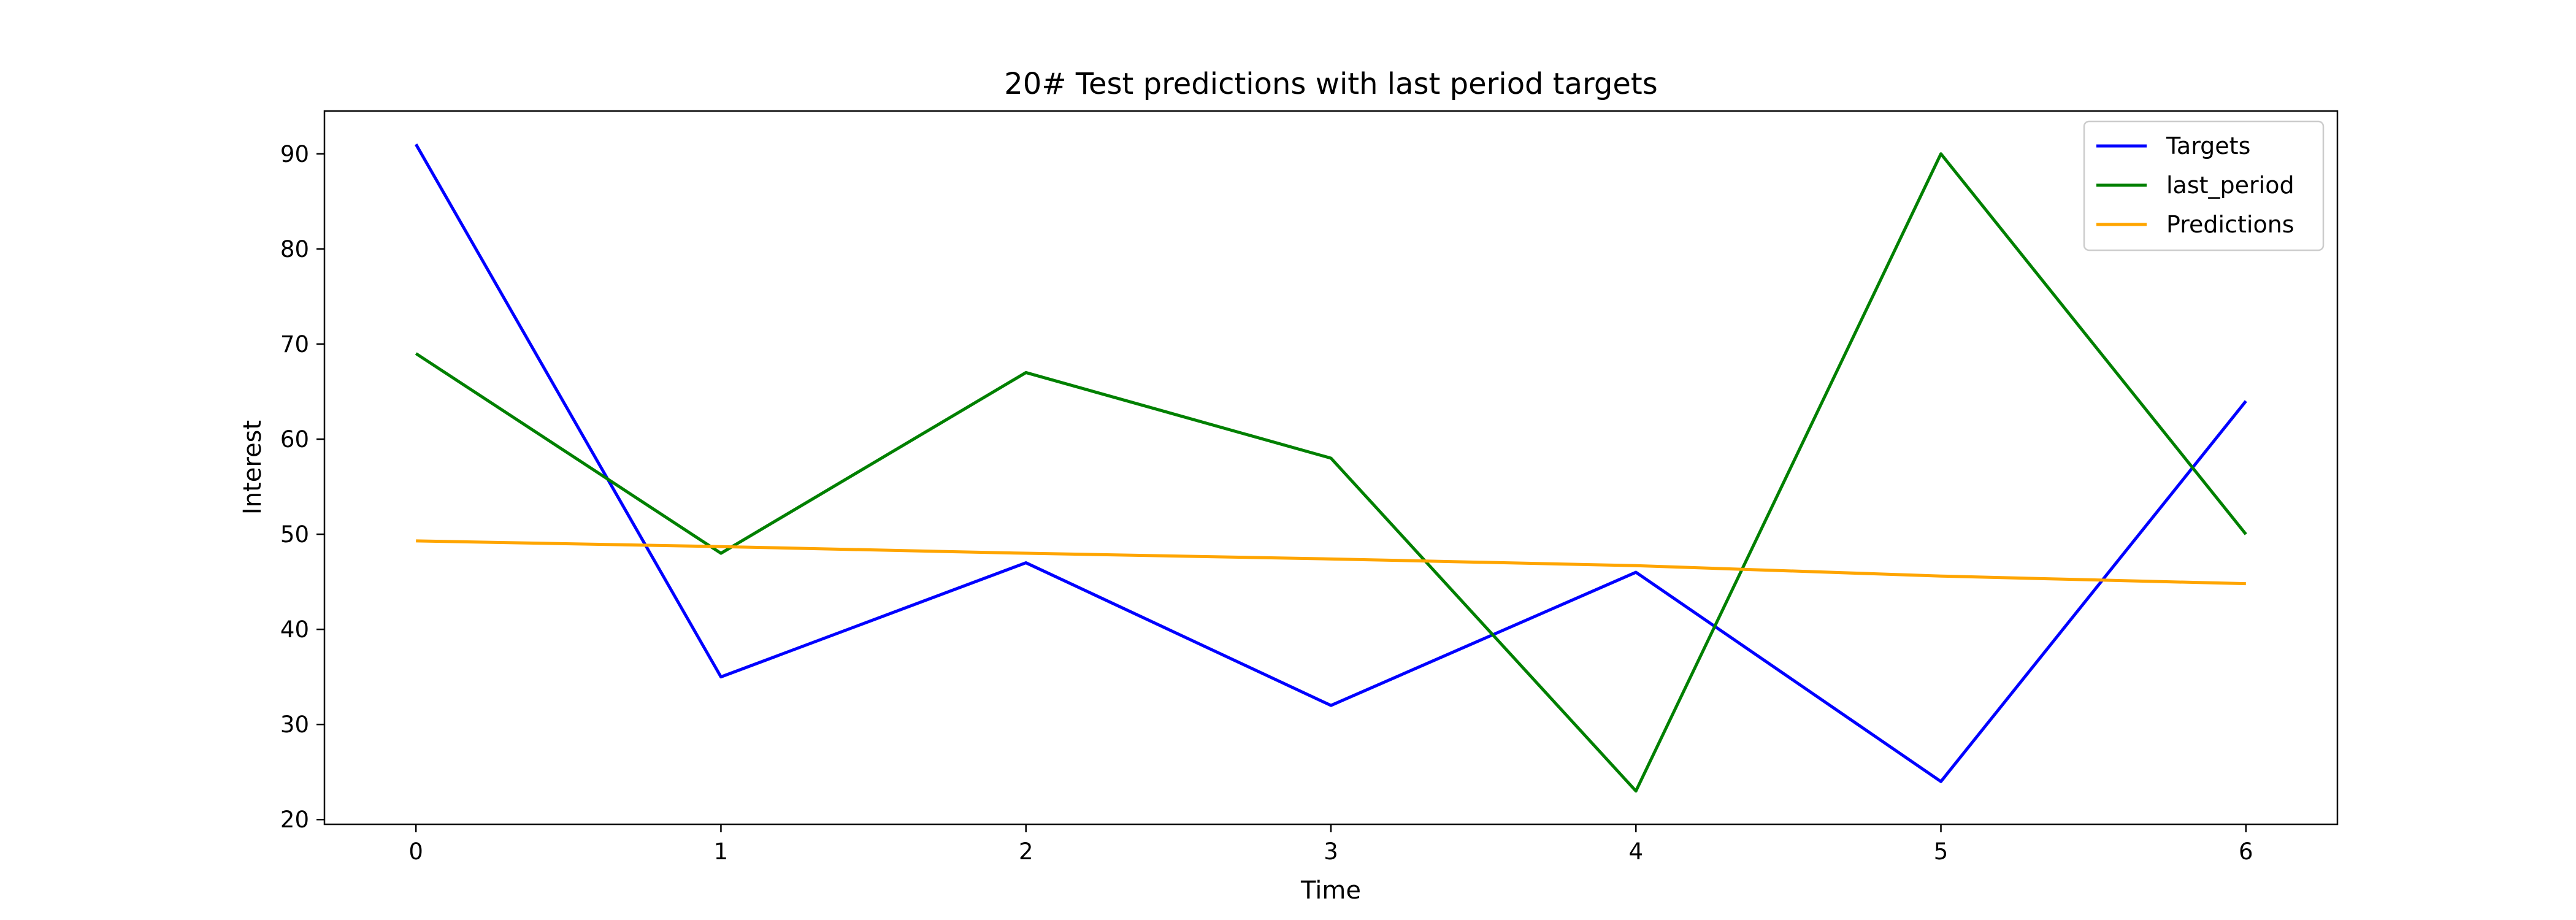 The image size is (2576, 920). I want to click on x-tick-label: 5, so click(1941, 851).